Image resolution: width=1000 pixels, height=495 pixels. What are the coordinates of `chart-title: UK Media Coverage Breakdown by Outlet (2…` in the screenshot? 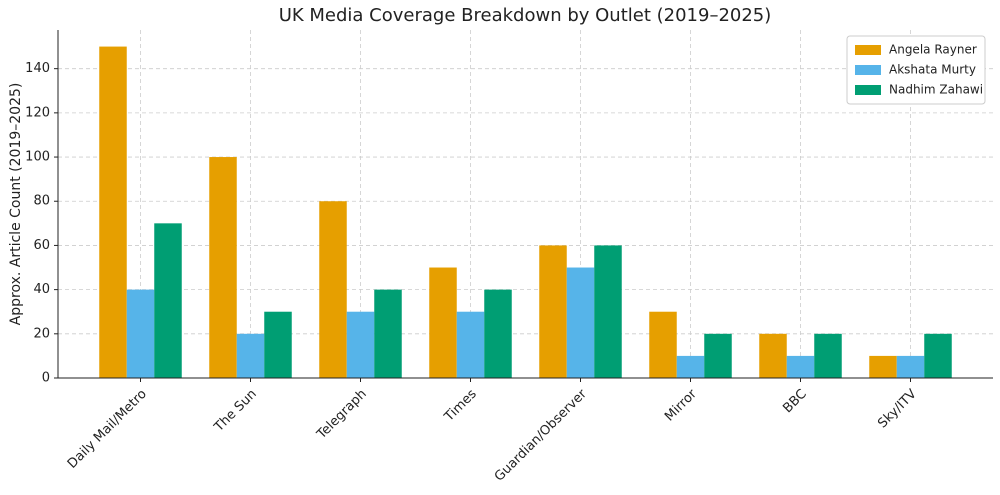 It's located at (525, 15).